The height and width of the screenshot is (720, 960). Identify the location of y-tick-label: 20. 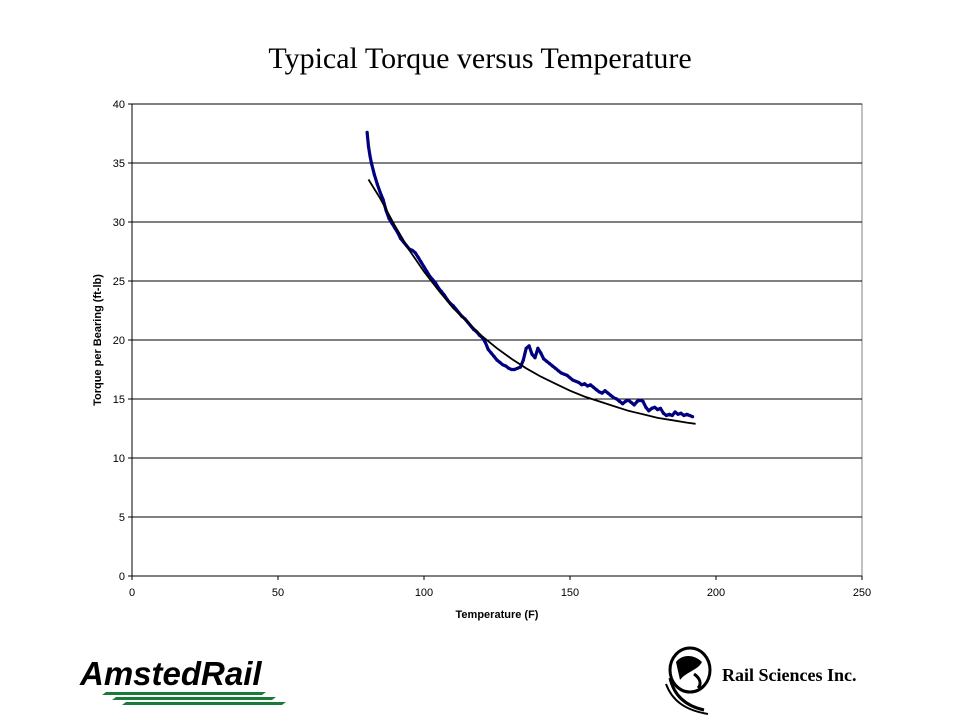
(119, 341).